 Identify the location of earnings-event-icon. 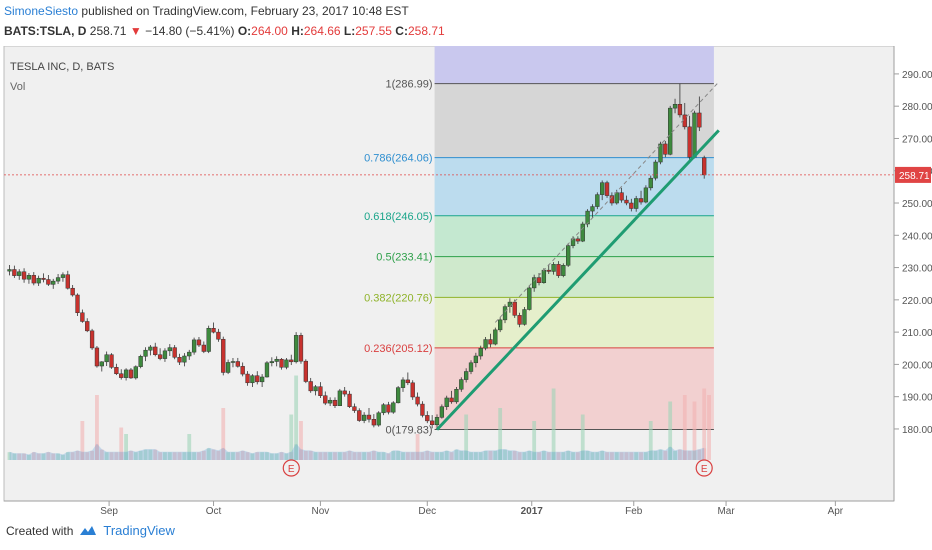
(291, 468).